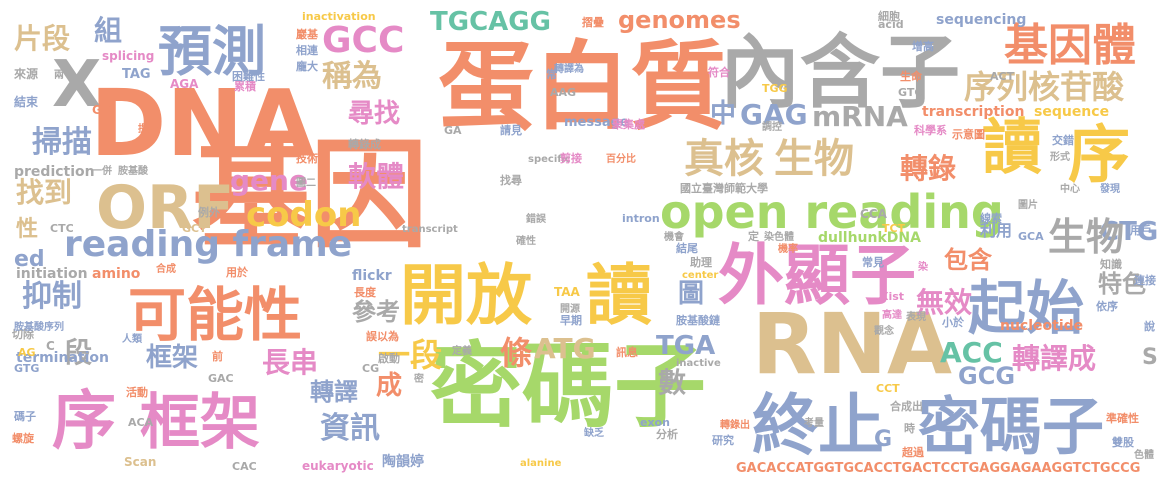 The height and width of the screenshot is (482, 1175). Describe the element at coordinates (701, 262) in the screenshot. I see `word: 助理` at that location.